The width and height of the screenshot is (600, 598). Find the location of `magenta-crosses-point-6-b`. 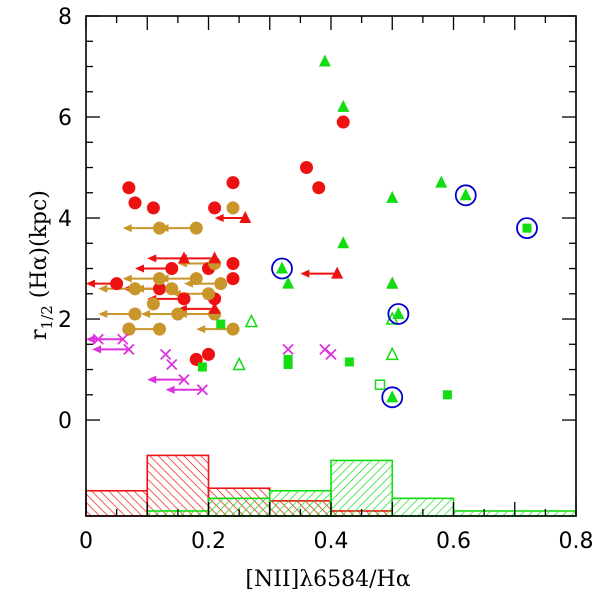

magenta-crosses-point-6-b is located at coordinates (202, 390).